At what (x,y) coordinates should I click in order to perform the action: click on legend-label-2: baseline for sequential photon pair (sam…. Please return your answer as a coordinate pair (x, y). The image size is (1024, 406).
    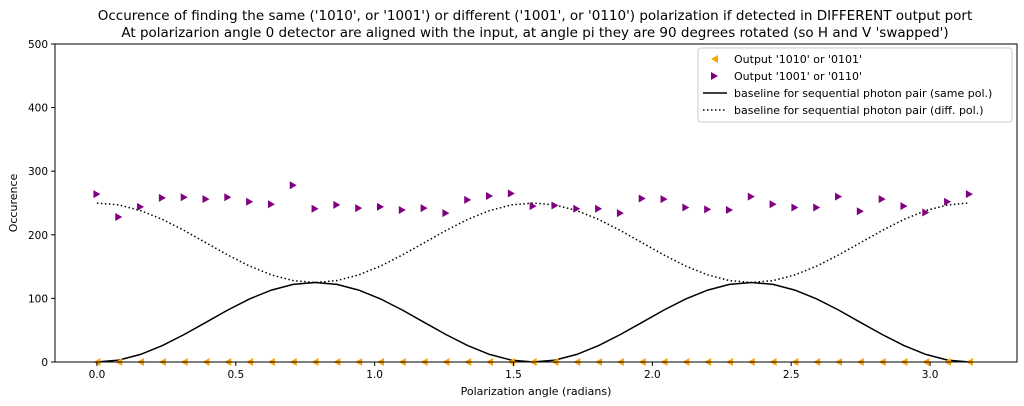
    Looking at the image, I should click on (863, 93).